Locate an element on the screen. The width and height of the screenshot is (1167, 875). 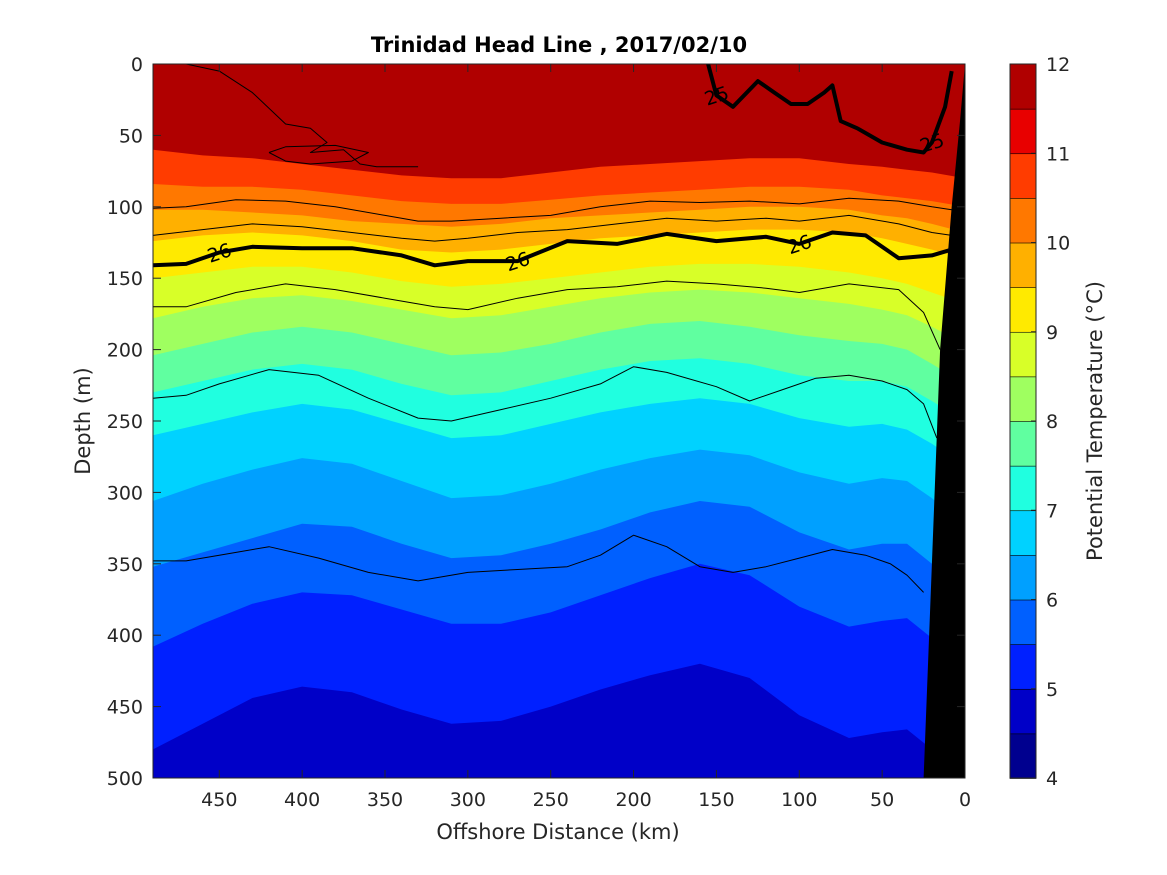
y-tick: 100 is located at coordinates (536, 208).